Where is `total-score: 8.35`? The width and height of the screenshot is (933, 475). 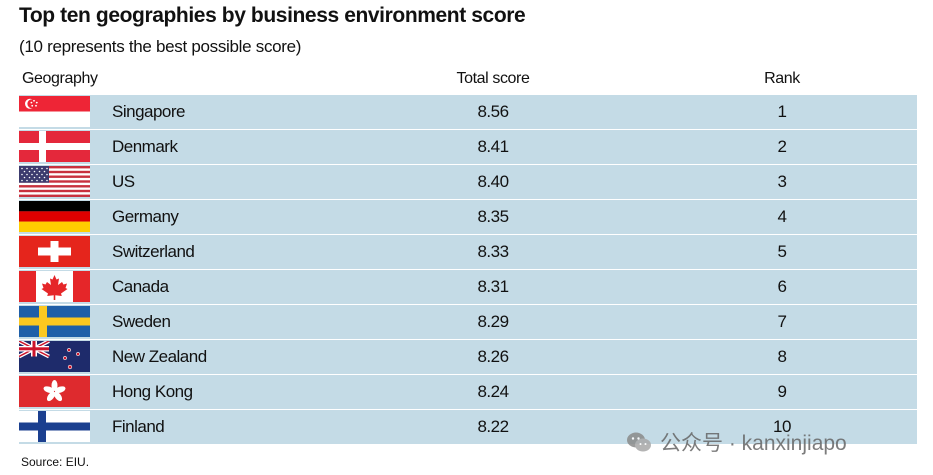 total-score: 8.35 is located at coordinates (493, 216).